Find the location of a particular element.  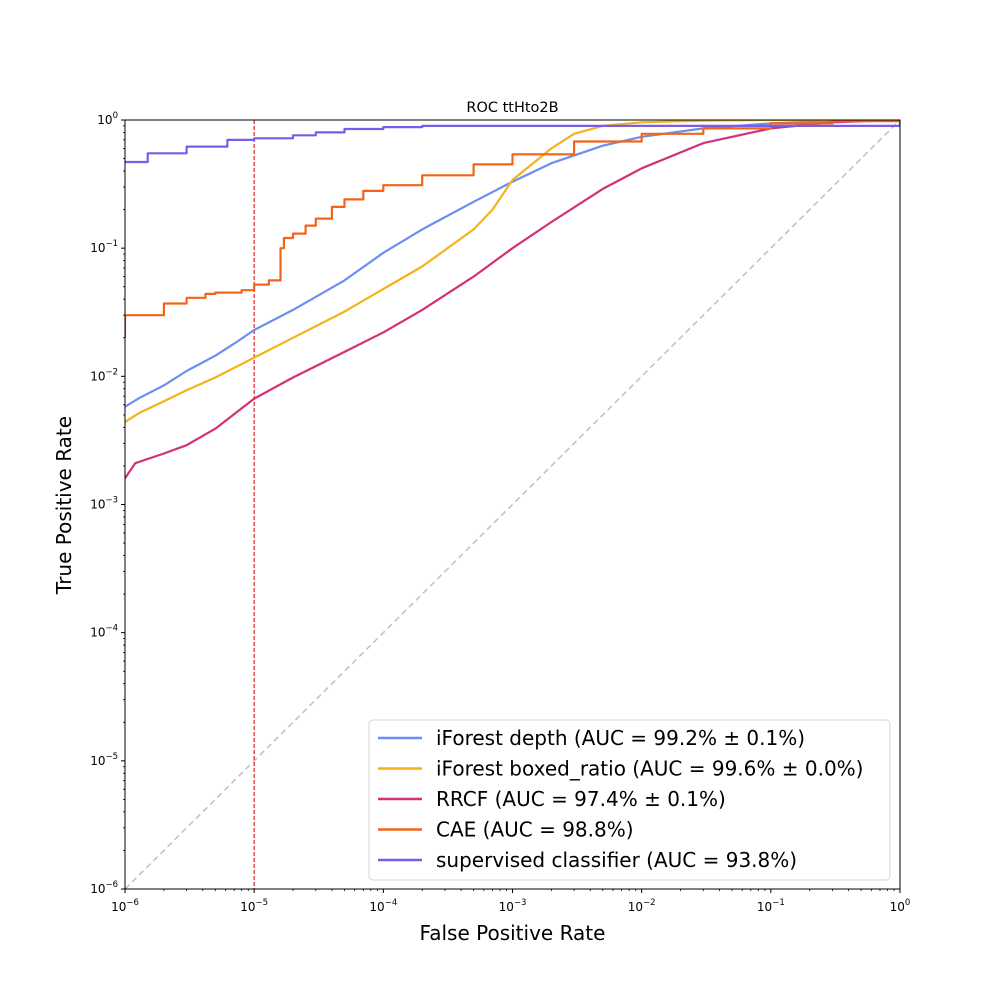

y-axis-ticks: 10⁻⁶ 10⁻⁵ 10⁻⁴ 10⁻³ 10⁻² 10⁻¹ 10⁰ is located at coordinates (107, 503).